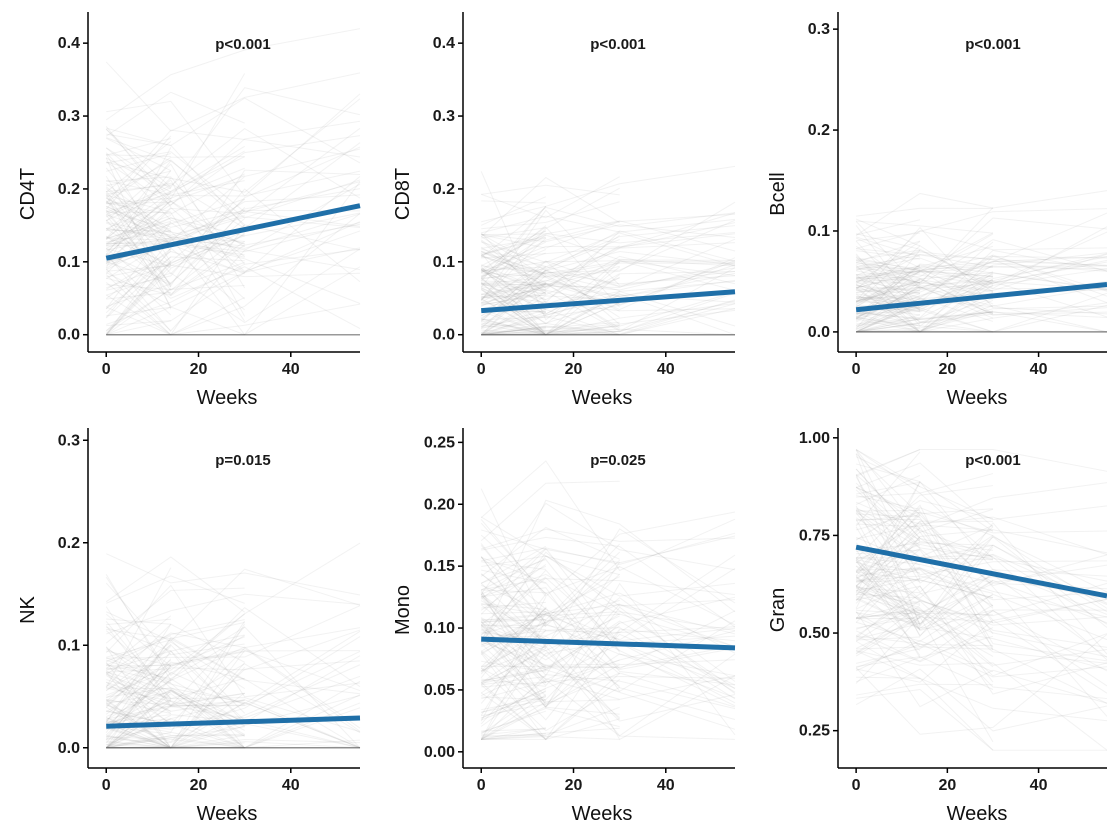 The image size is (1107, 832). What do you see at coordinates (444, 189) in the screenshot?
I see `y-tick-label: 0.2` at bounding box center [444, 189].